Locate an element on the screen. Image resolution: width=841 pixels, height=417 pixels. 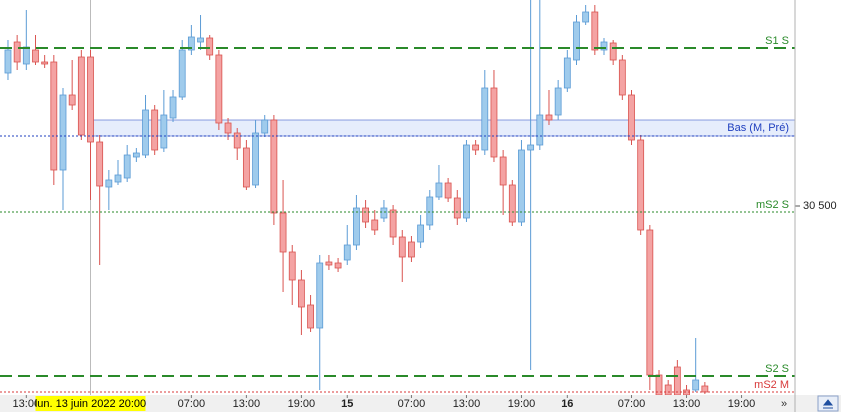
level-band is located at coordinates (442, 128).